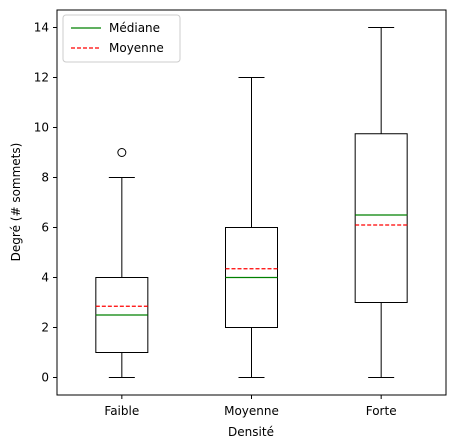 The height and width of the screenshot is (448, 454). I want to click on legend-box, so click(121, 38).